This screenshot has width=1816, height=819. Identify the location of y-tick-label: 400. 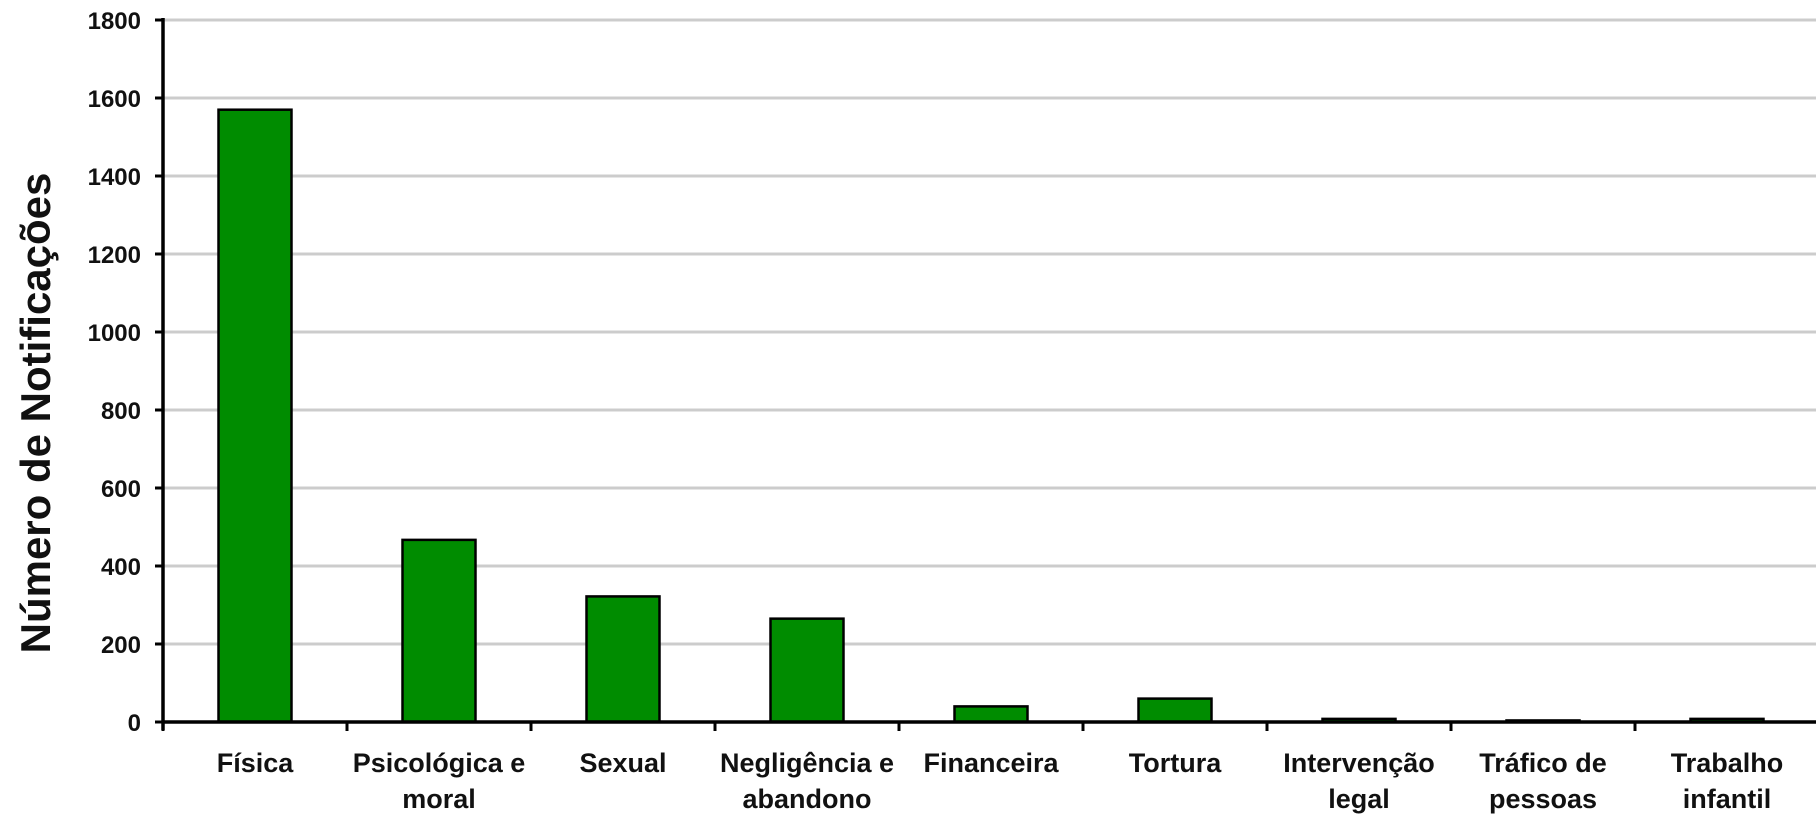
(121, 567).